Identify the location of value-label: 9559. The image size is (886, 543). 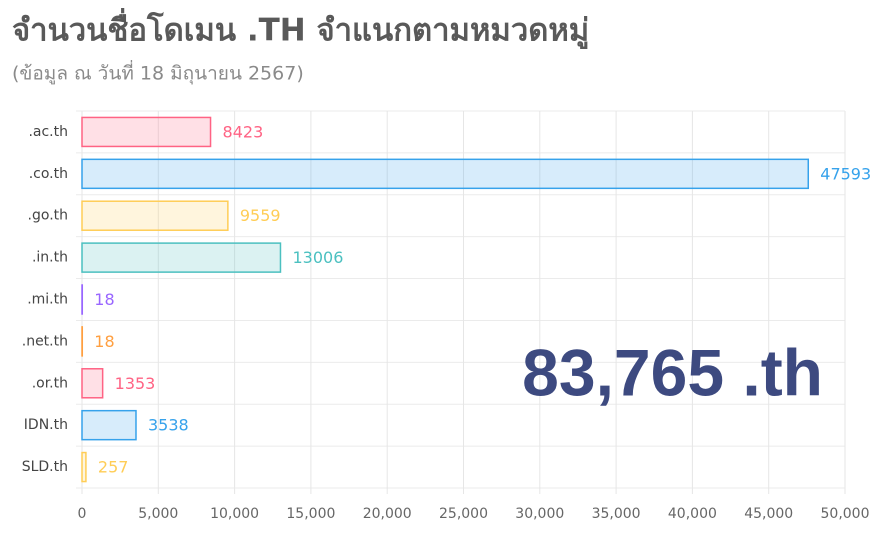
(260, 215).